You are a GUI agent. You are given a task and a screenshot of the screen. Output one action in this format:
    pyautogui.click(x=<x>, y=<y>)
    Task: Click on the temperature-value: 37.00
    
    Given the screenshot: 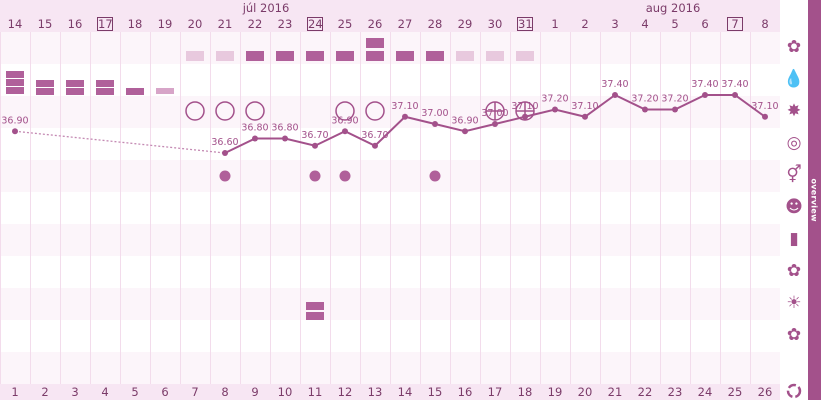 What is the action you would take?
    pyautogui.click(x=434, y=113)
    